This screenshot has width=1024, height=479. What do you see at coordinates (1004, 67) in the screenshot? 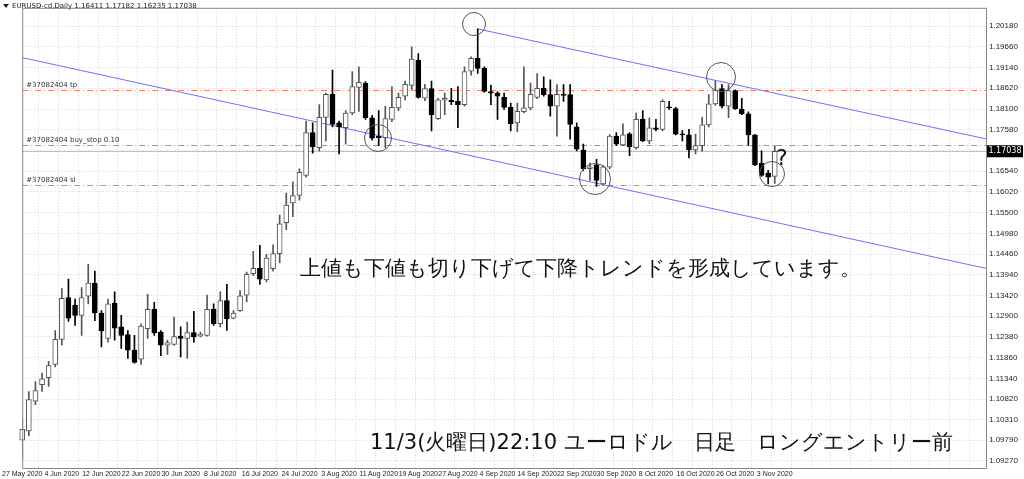
I see `y-tick-label: 1.19140` at bounding box center [1004, 67].